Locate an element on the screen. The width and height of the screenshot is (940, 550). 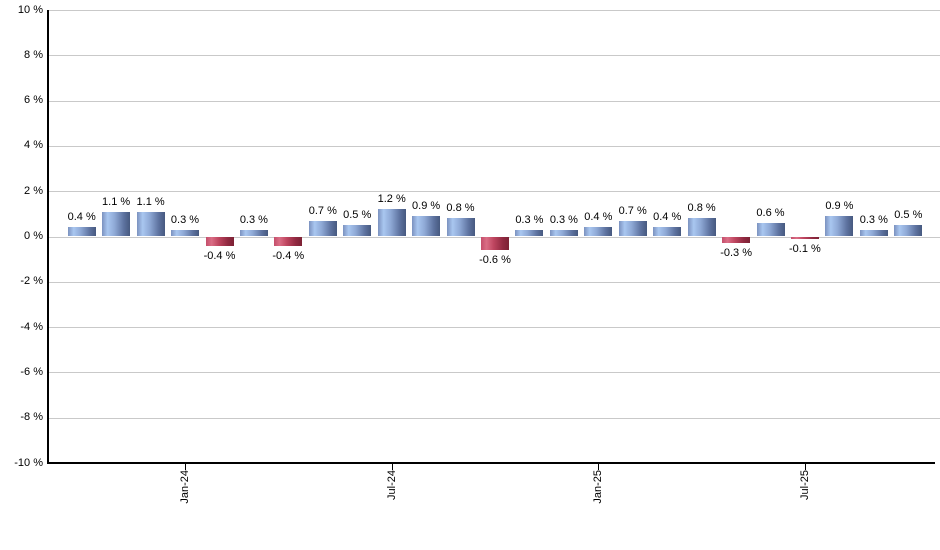
y-axis-tick-label: 4 % is located at coordinates (33, 145).